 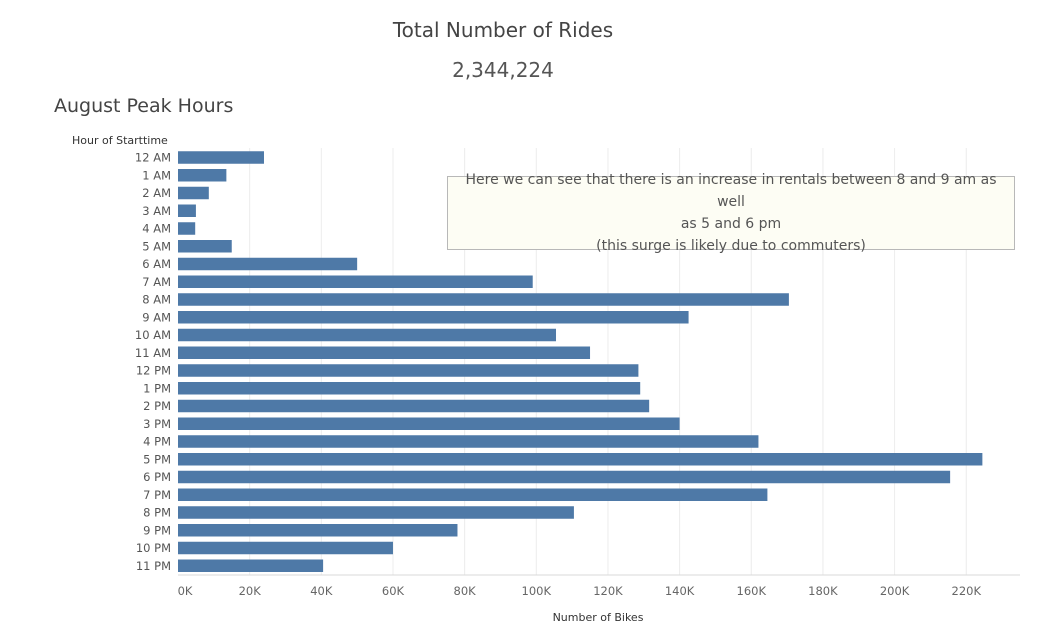 What do you see at coordinates (608, 591) in the screenshot?
I see `x-tick-label: 120K` at bounding box center [608, 591].